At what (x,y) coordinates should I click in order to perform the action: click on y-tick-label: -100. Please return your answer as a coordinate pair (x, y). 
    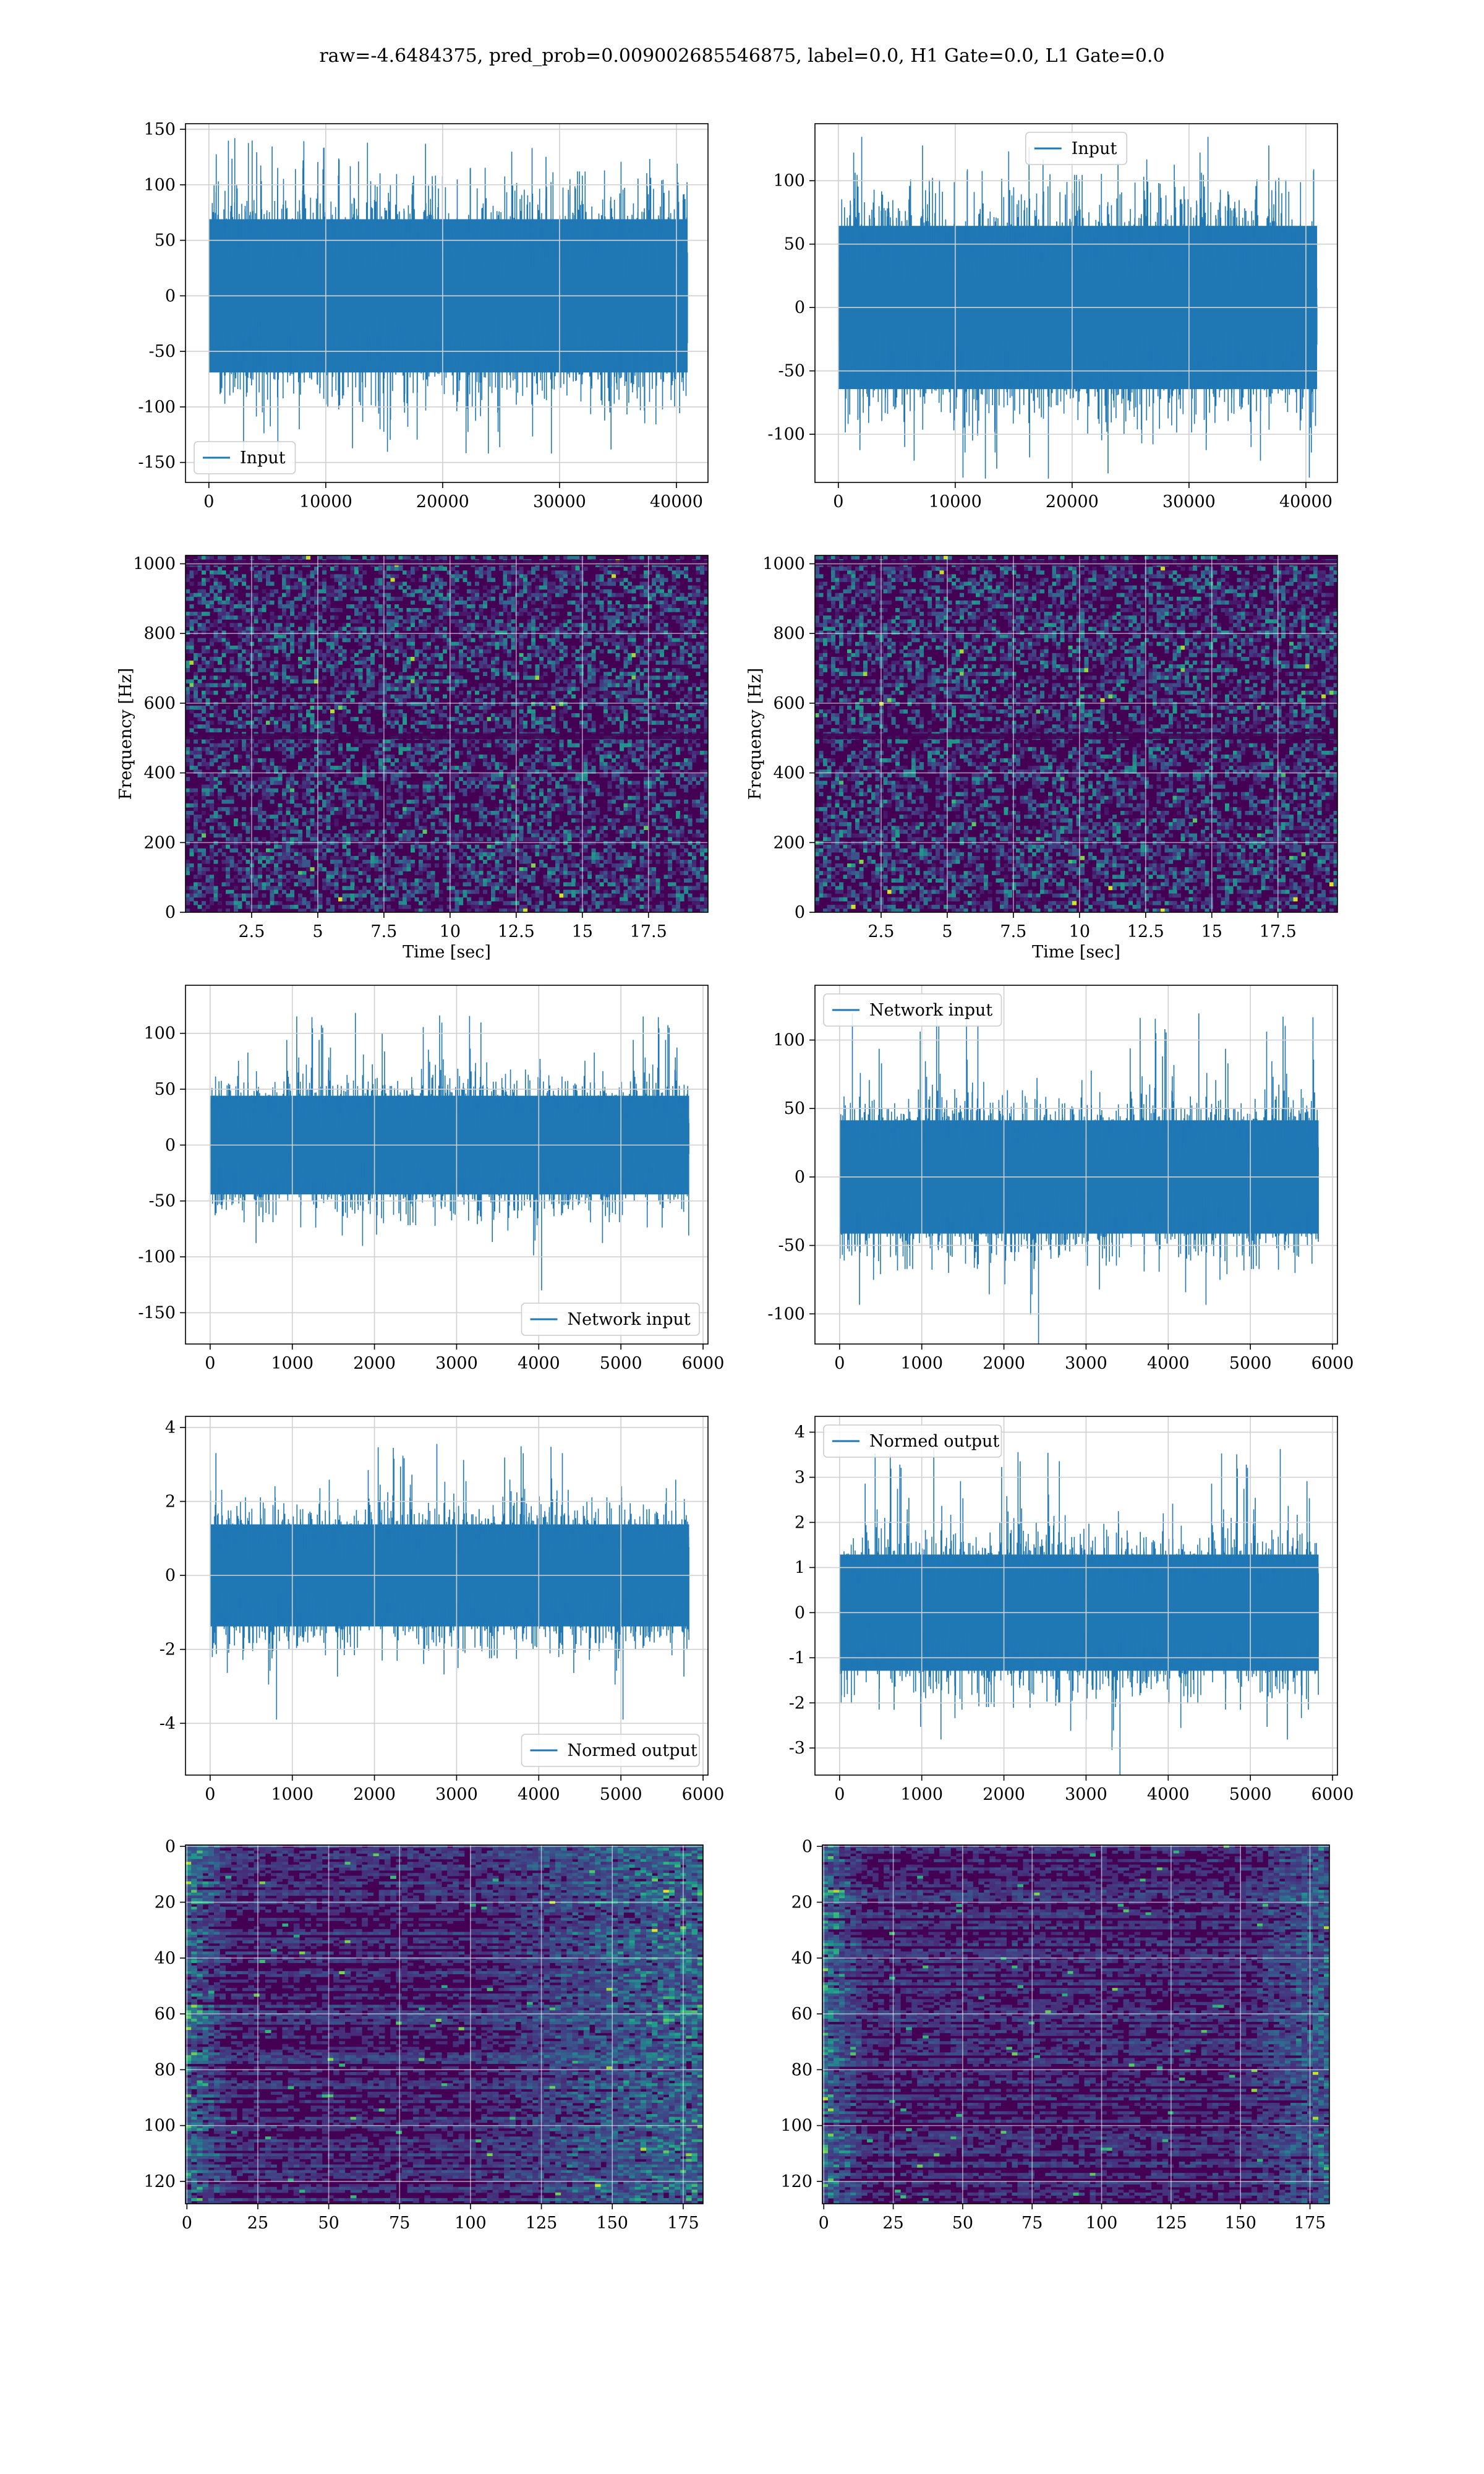
    Looking at the image, I should click on (786, 1314).